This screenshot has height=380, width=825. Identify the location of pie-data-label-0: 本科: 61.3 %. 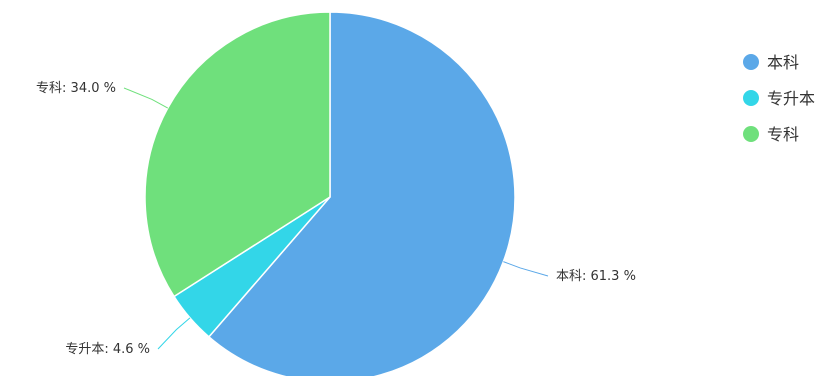
(596, 276).